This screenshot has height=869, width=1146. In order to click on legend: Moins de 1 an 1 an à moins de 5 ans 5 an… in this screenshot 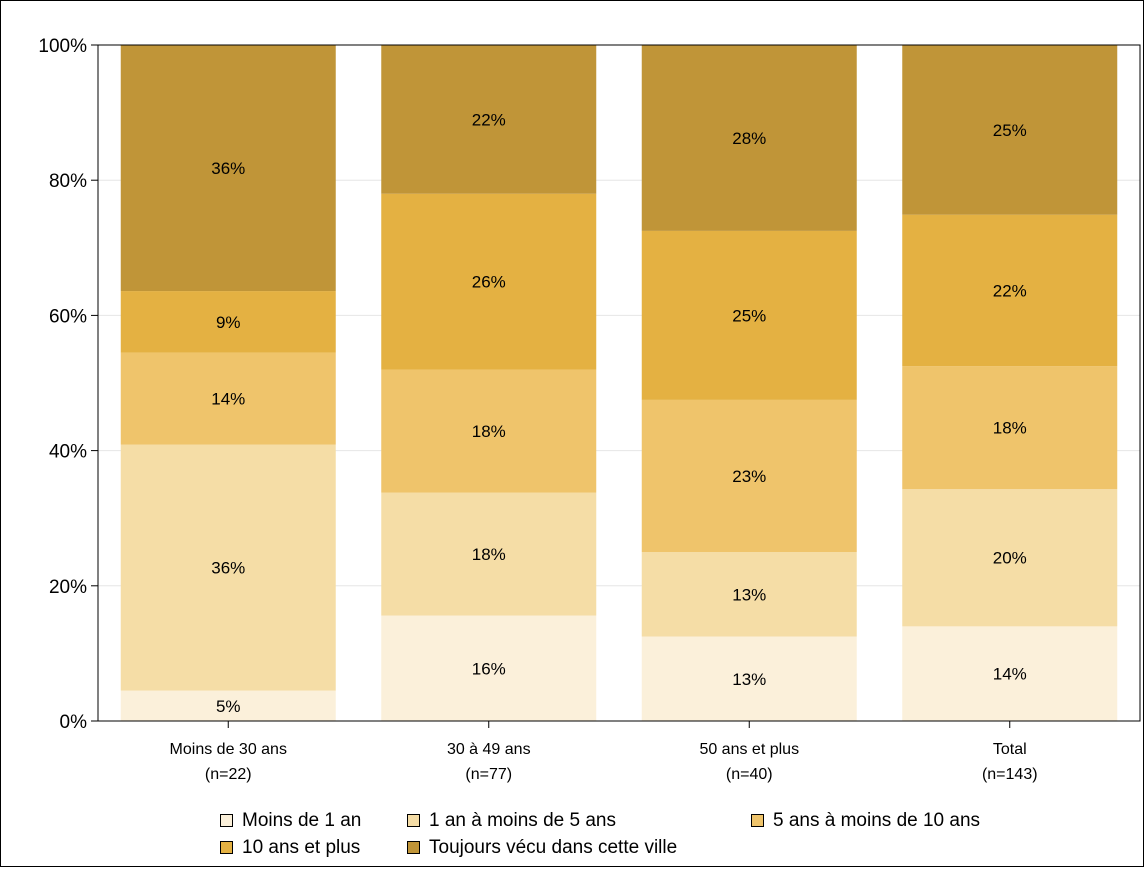, I will do `click(650, 834)`.